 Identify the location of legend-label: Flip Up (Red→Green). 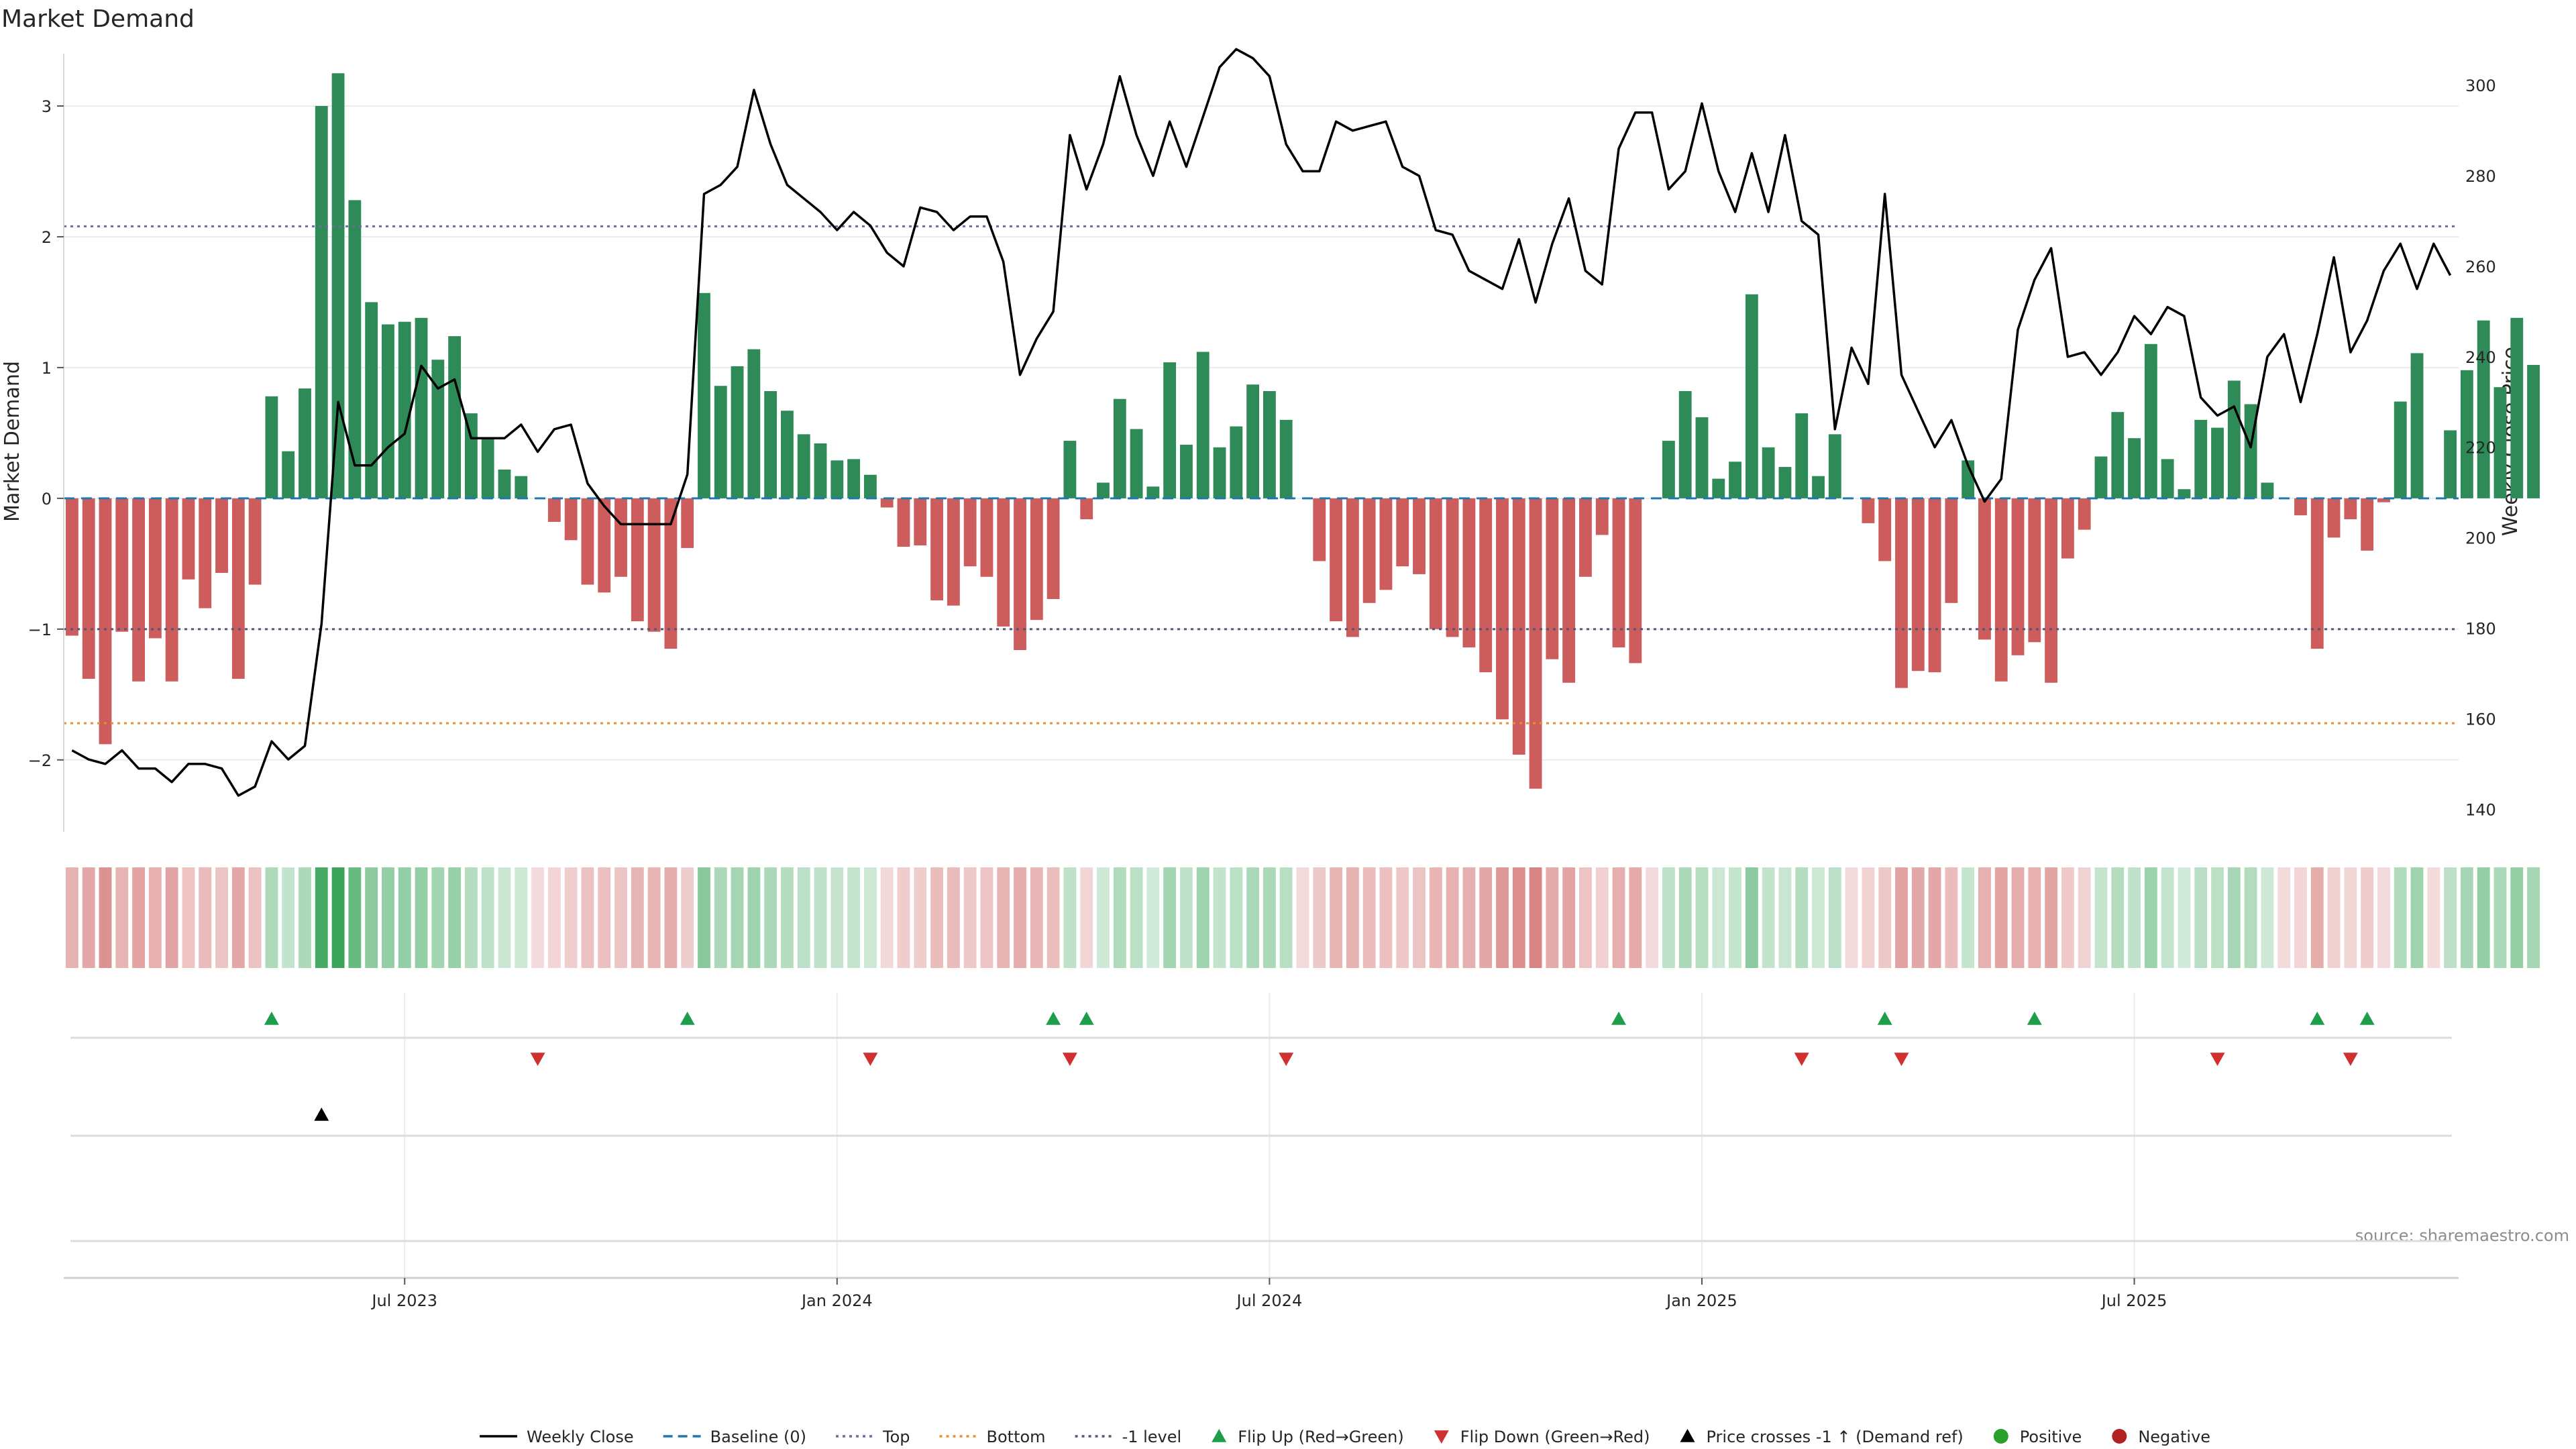
(1321, 1437).